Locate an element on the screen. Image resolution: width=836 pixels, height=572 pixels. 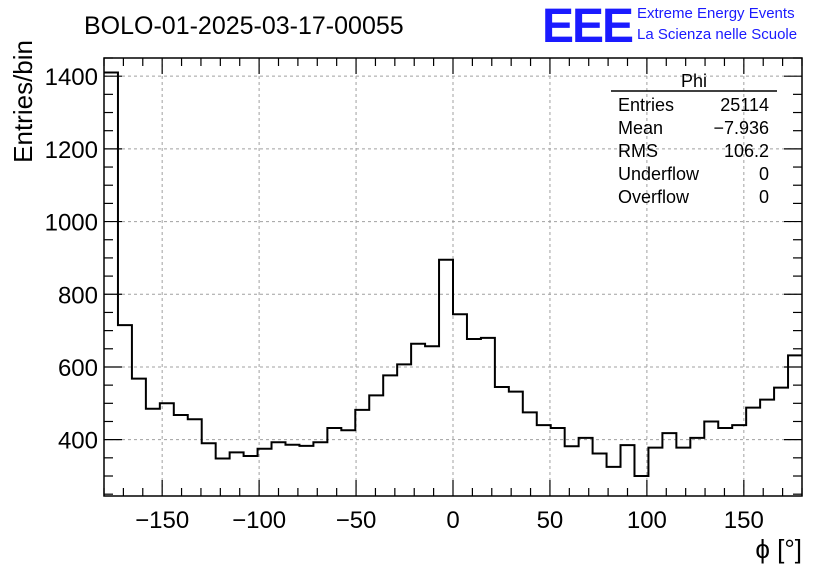
x-axis-title: ϕ [°] is located at coordinates (778, 549).